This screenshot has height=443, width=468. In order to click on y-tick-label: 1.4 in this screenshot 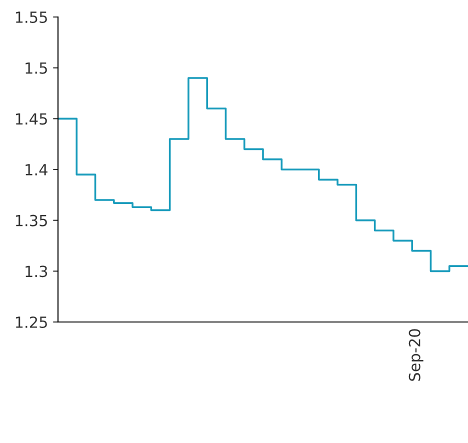, I will do `click(37, 170)`.